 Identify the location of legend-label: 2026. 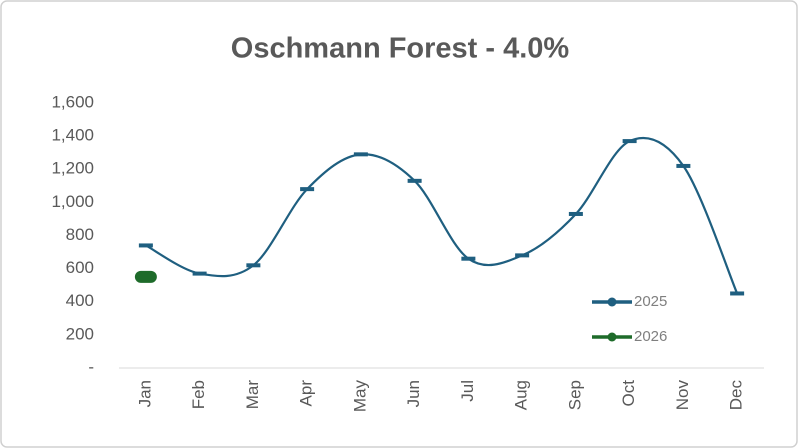
(650, 336).